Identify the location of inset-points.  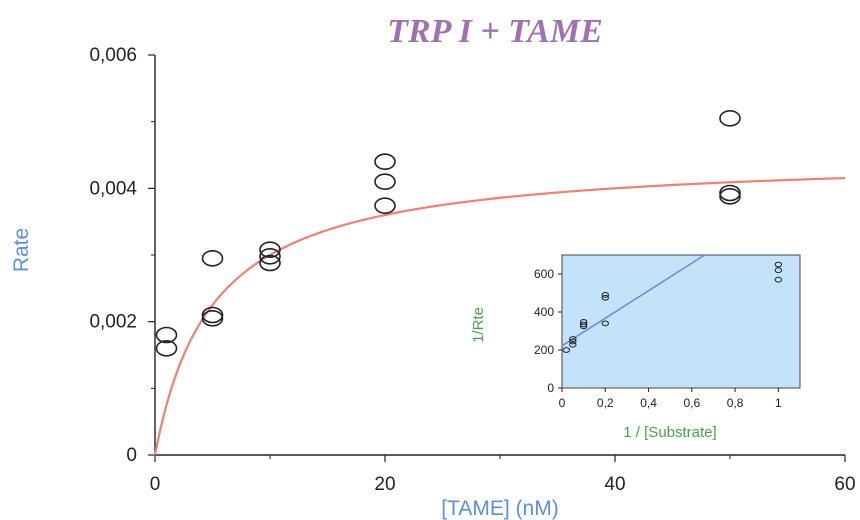
(672, 307).